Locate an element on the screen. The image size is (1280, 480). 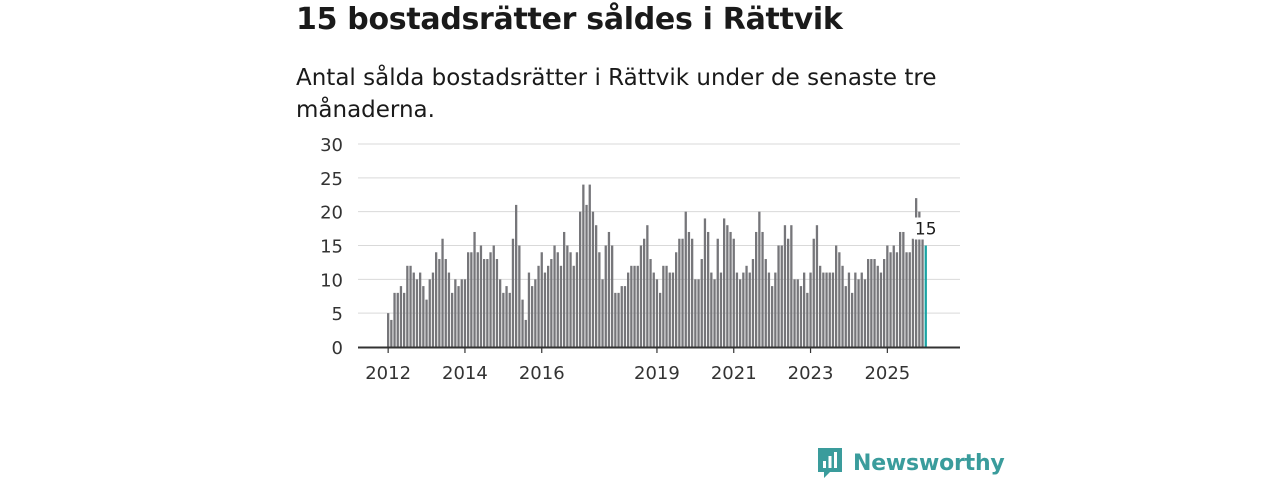
annotations: 15 is located at coordinates (925, 228).